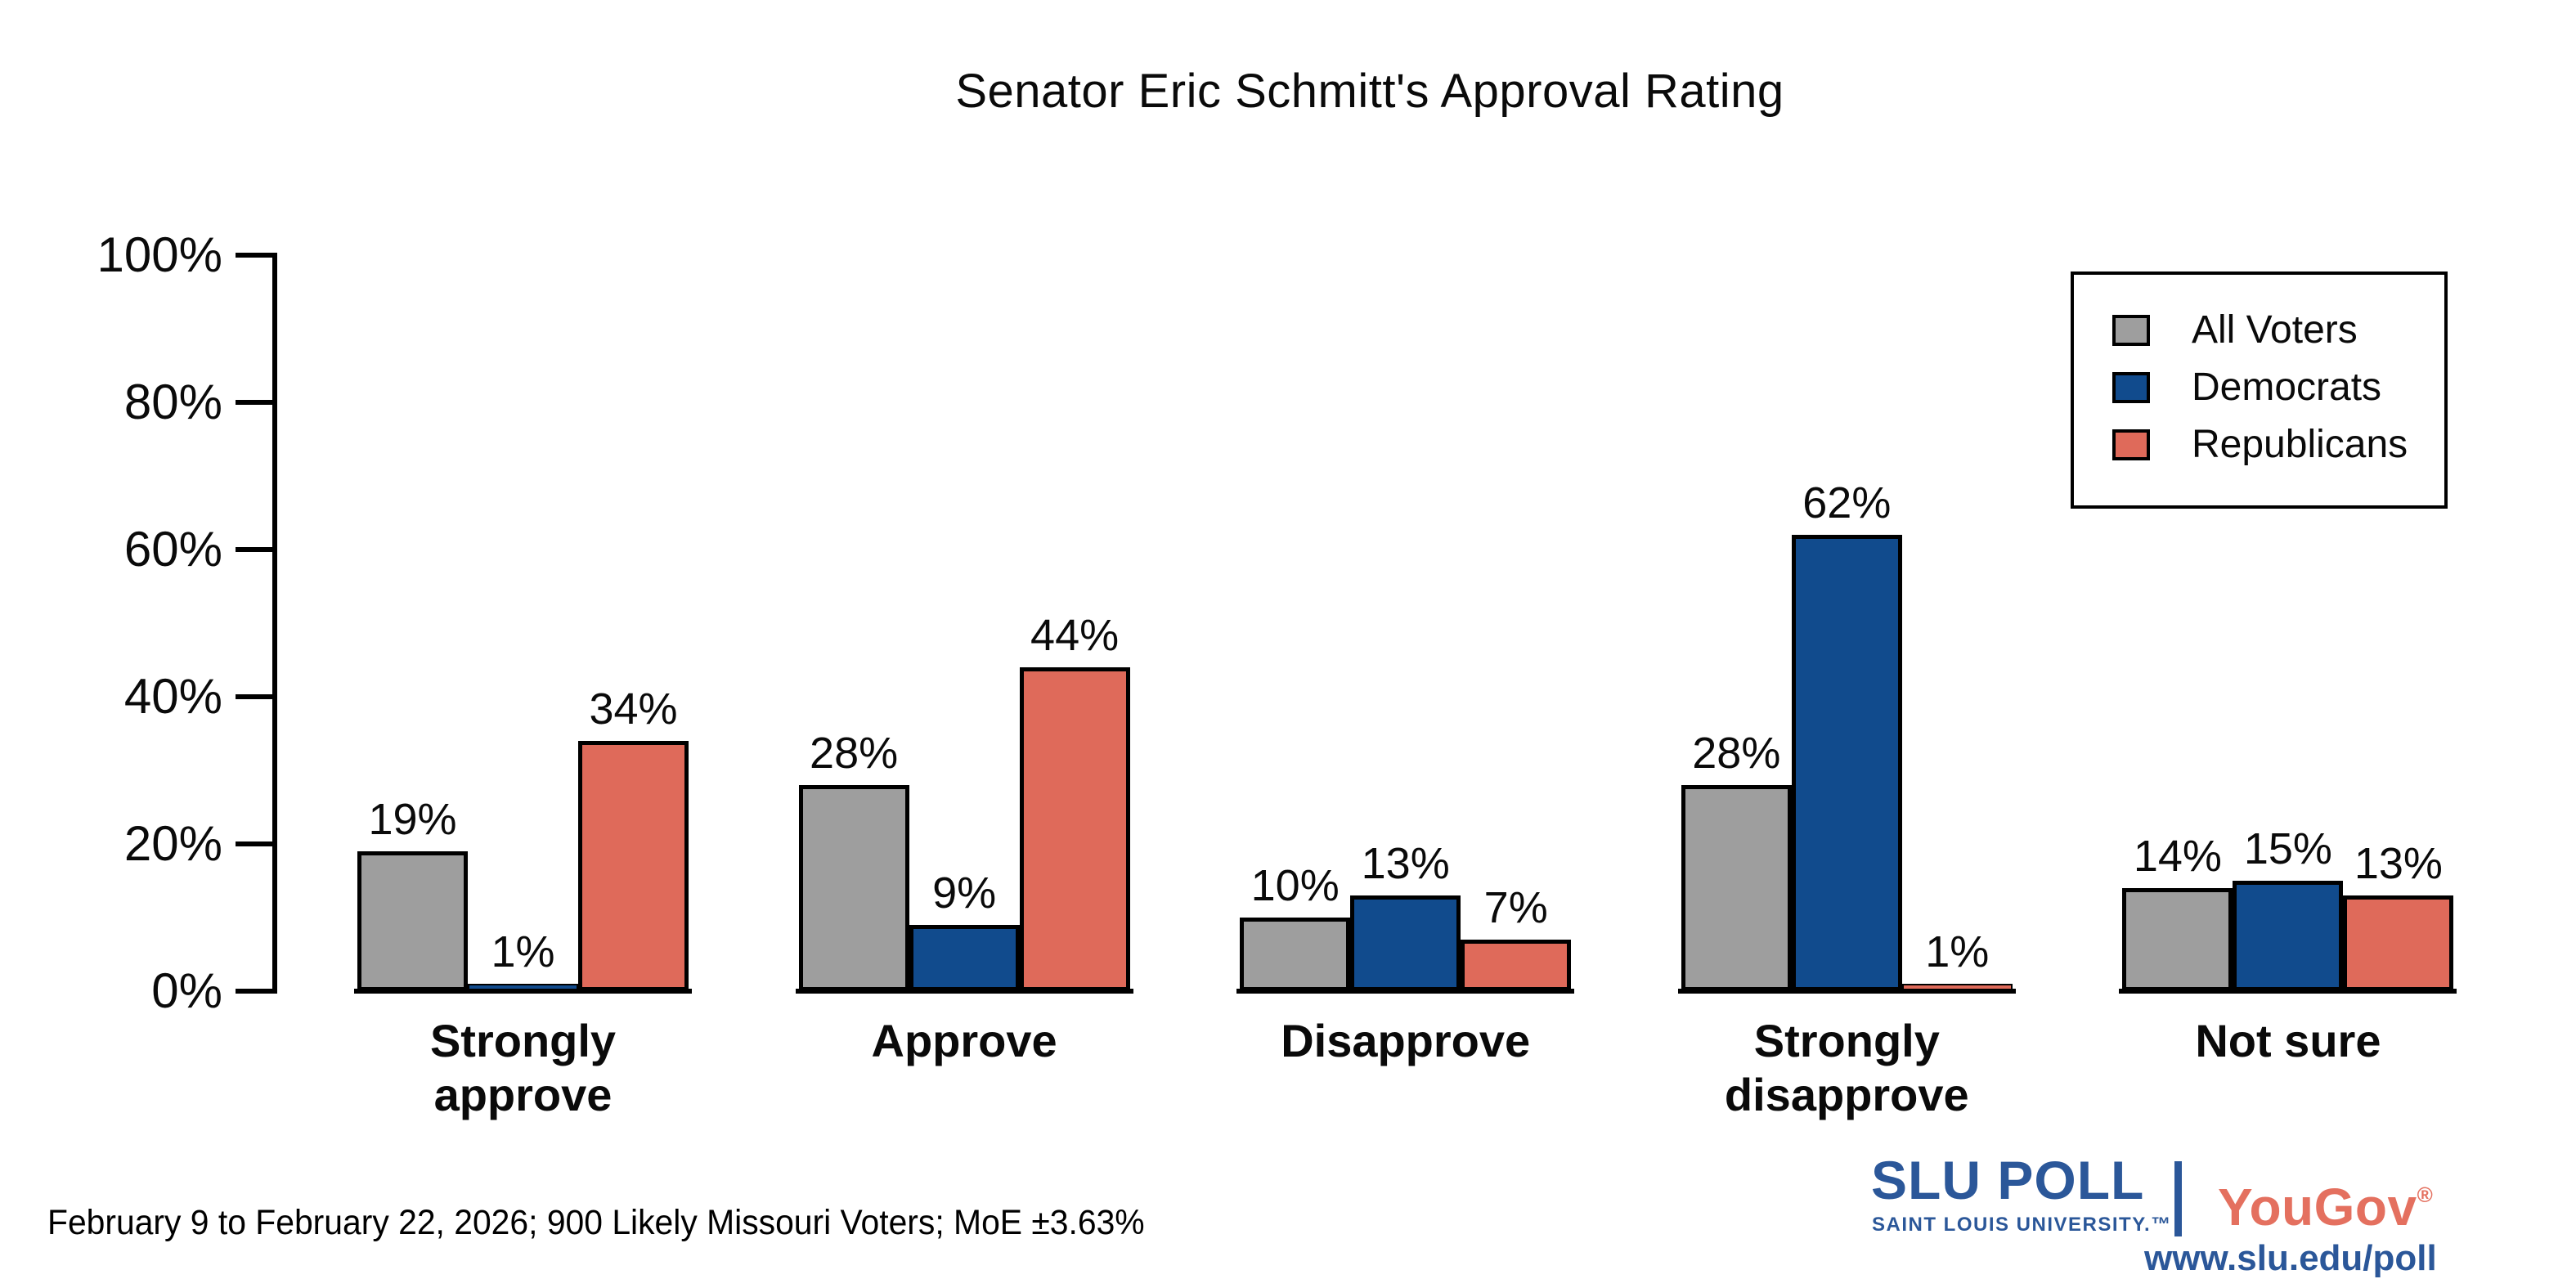 Image resolution: width=2576 pixels, height=1288 pixels. I want to click on legend-swatch-republicans, so click(2131, 444).